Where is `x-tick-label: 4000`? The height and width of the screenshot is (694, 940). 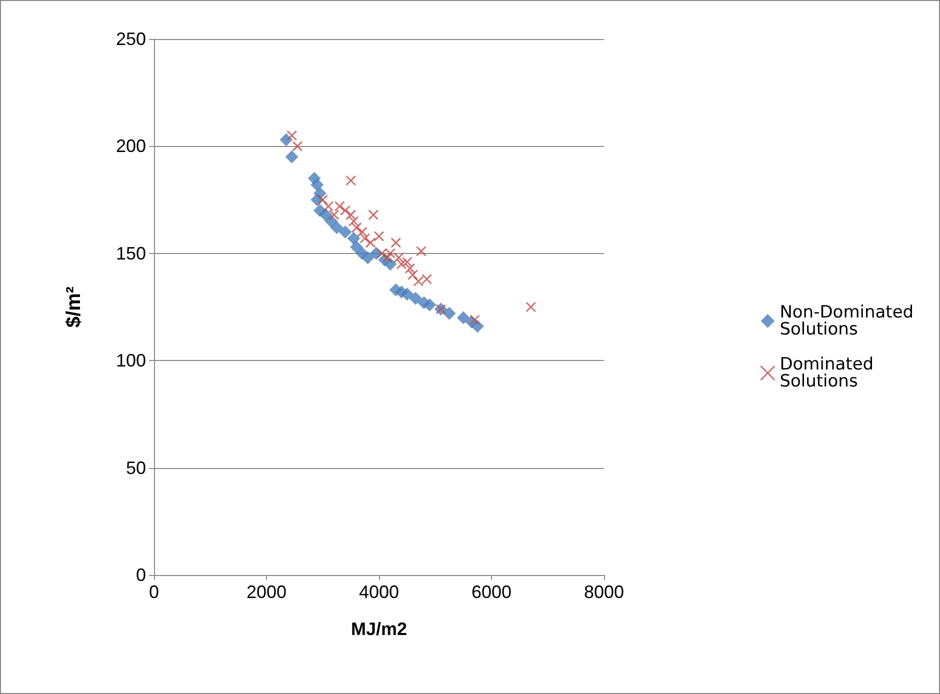
x-tick-label: 4000 is located at coordinates (379, 592).